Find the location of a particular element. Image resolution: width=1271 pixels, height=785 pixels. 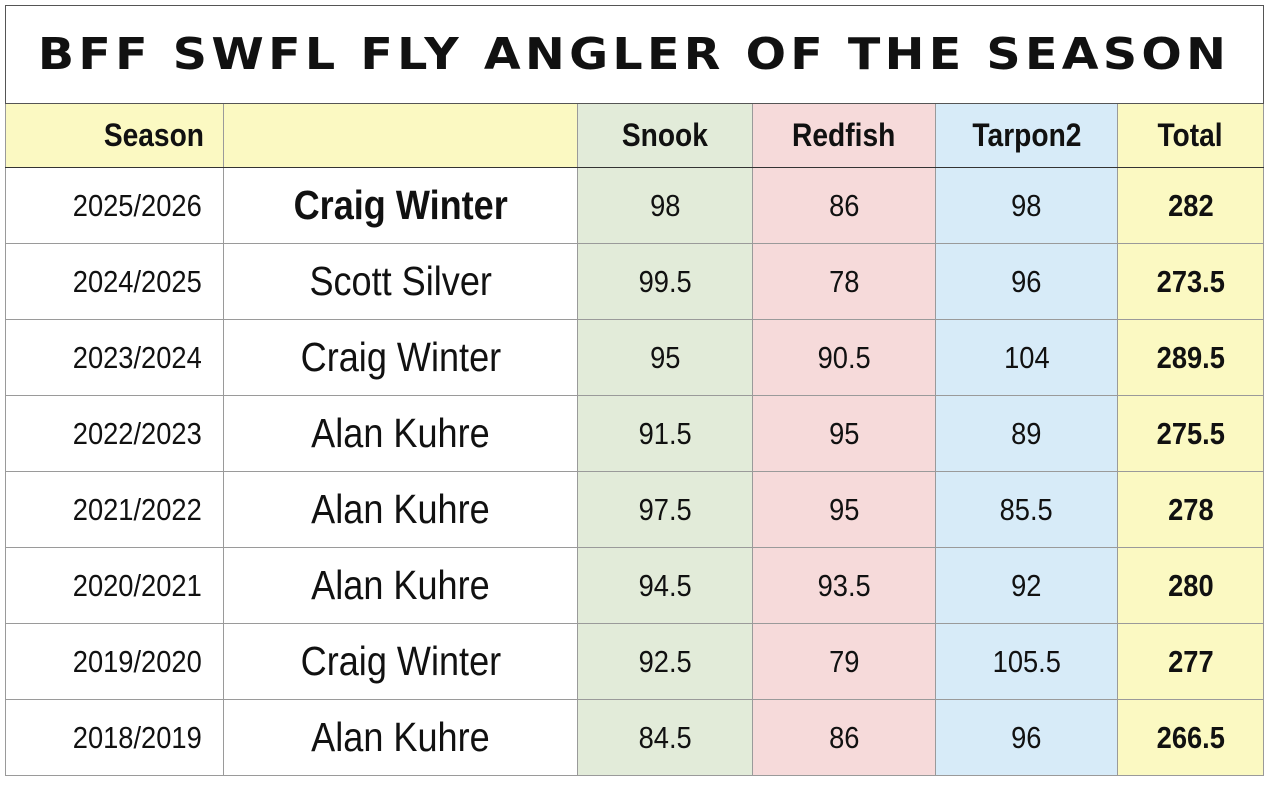

column-header: Total is located at coordinates (1190, 135).